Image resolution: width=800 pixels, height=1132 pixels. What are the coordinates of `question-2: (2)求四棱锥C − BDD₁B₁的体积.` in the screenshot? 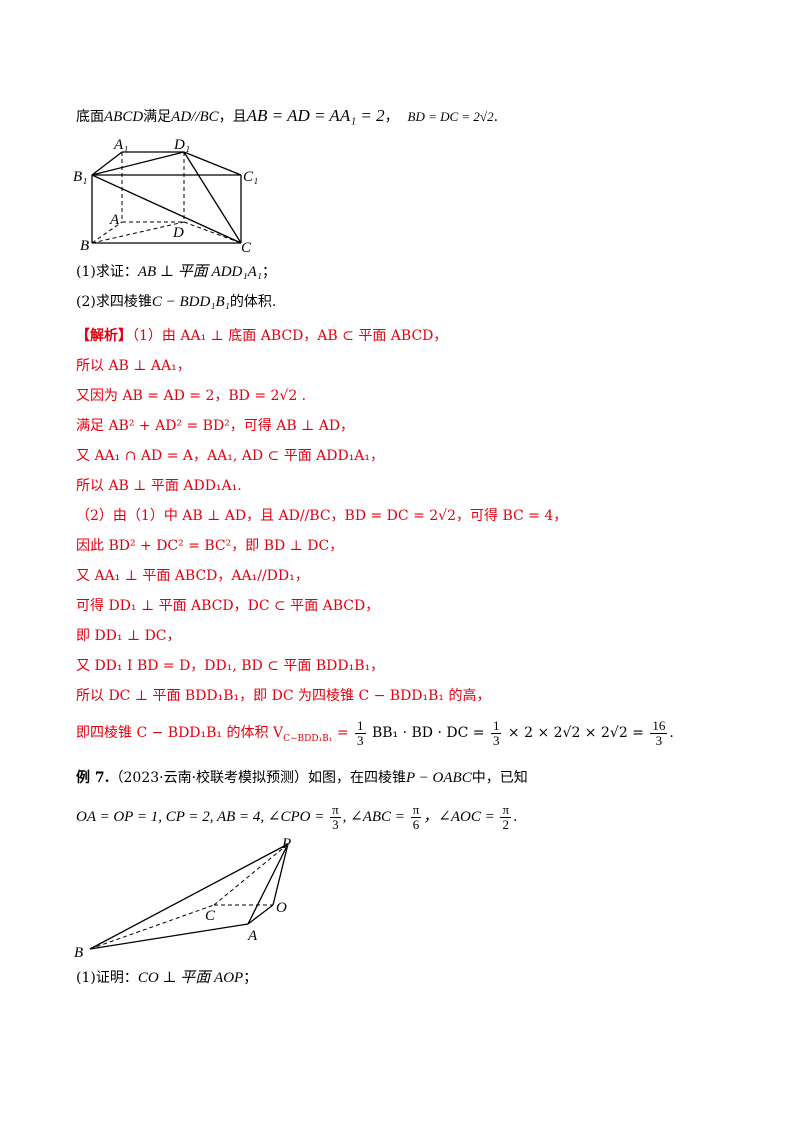 It's located at (176, 302).